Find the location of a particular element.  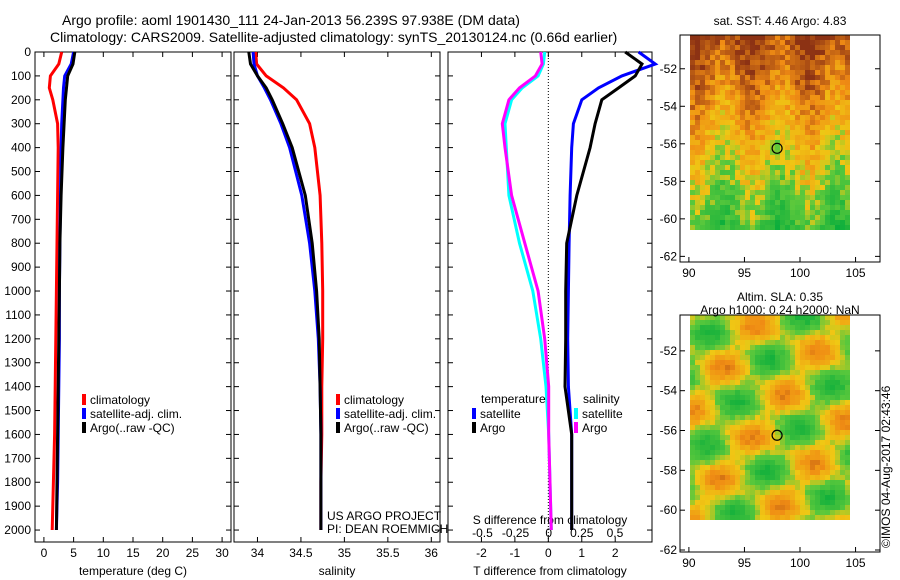

legend-swatch is located at coordinates (474, 427).